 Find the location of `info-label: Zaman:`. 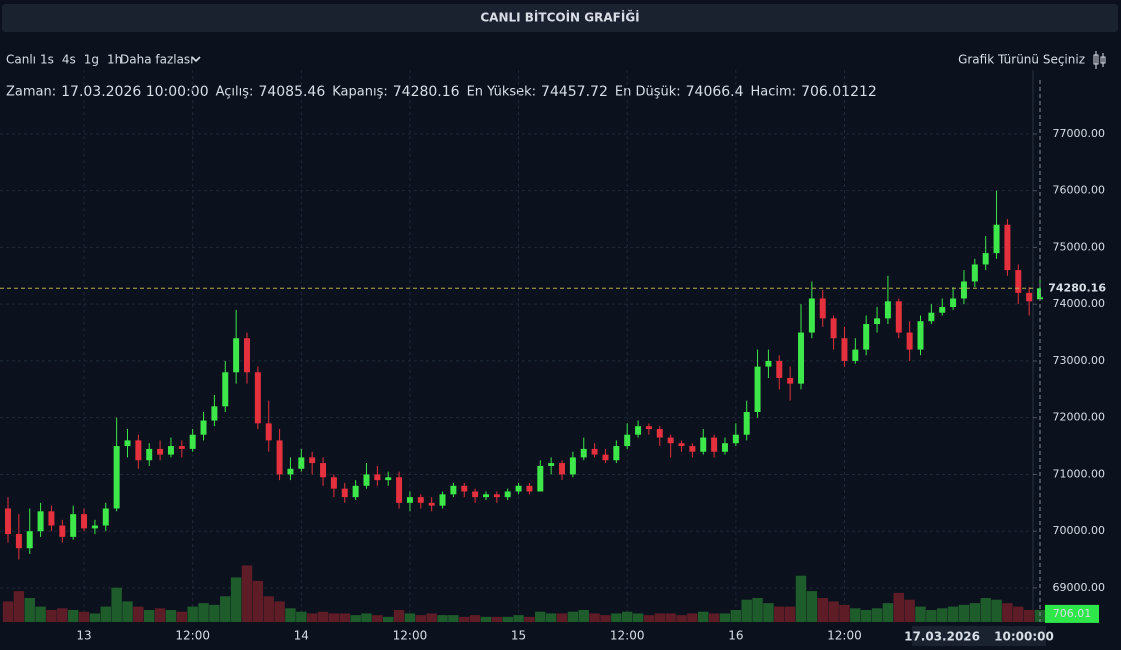

info-label: Zaman: is located at coordinates (31, 92).